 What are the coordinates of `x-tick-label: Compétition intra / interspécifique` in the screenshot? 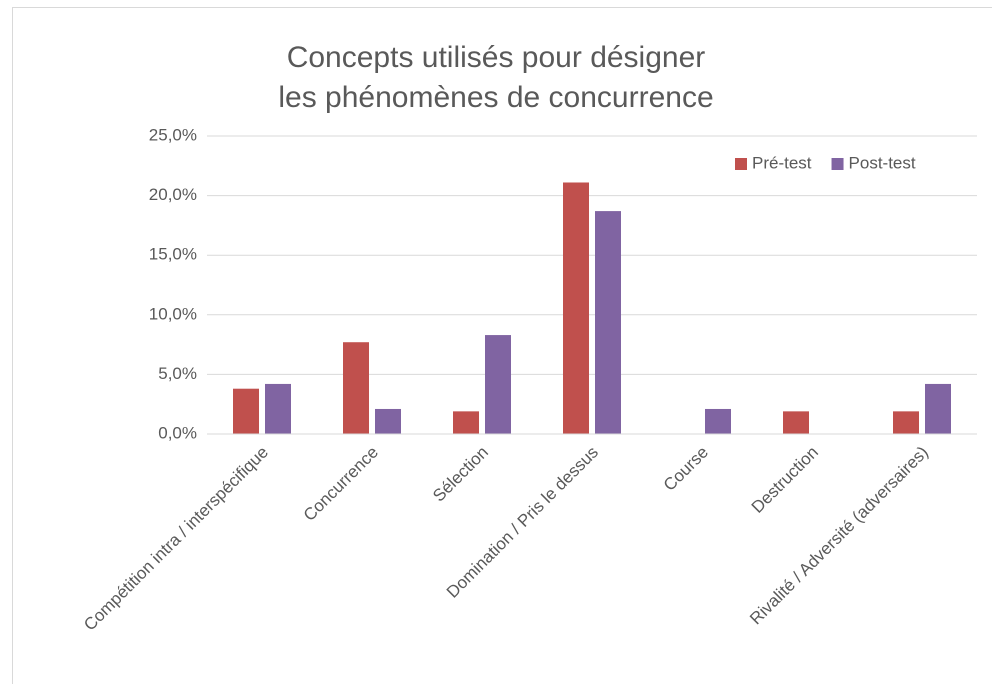 It's located at (176, 539).